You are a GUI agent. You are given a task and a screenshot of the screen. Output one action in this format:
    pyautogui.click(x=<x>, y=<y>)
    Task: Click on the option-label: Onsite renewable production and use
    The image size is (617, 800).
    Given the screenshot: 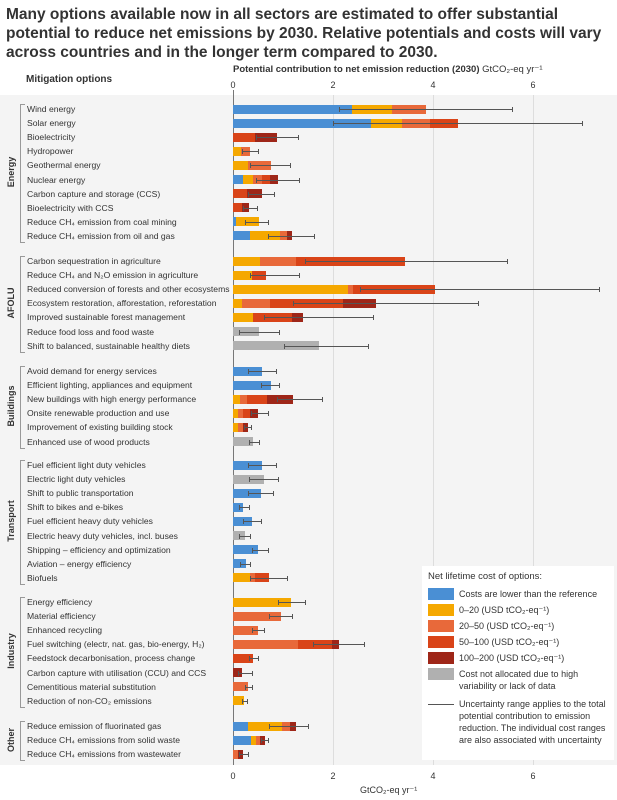 What is the action you would take?
    pyautogui.click(x=98, y=413)
    